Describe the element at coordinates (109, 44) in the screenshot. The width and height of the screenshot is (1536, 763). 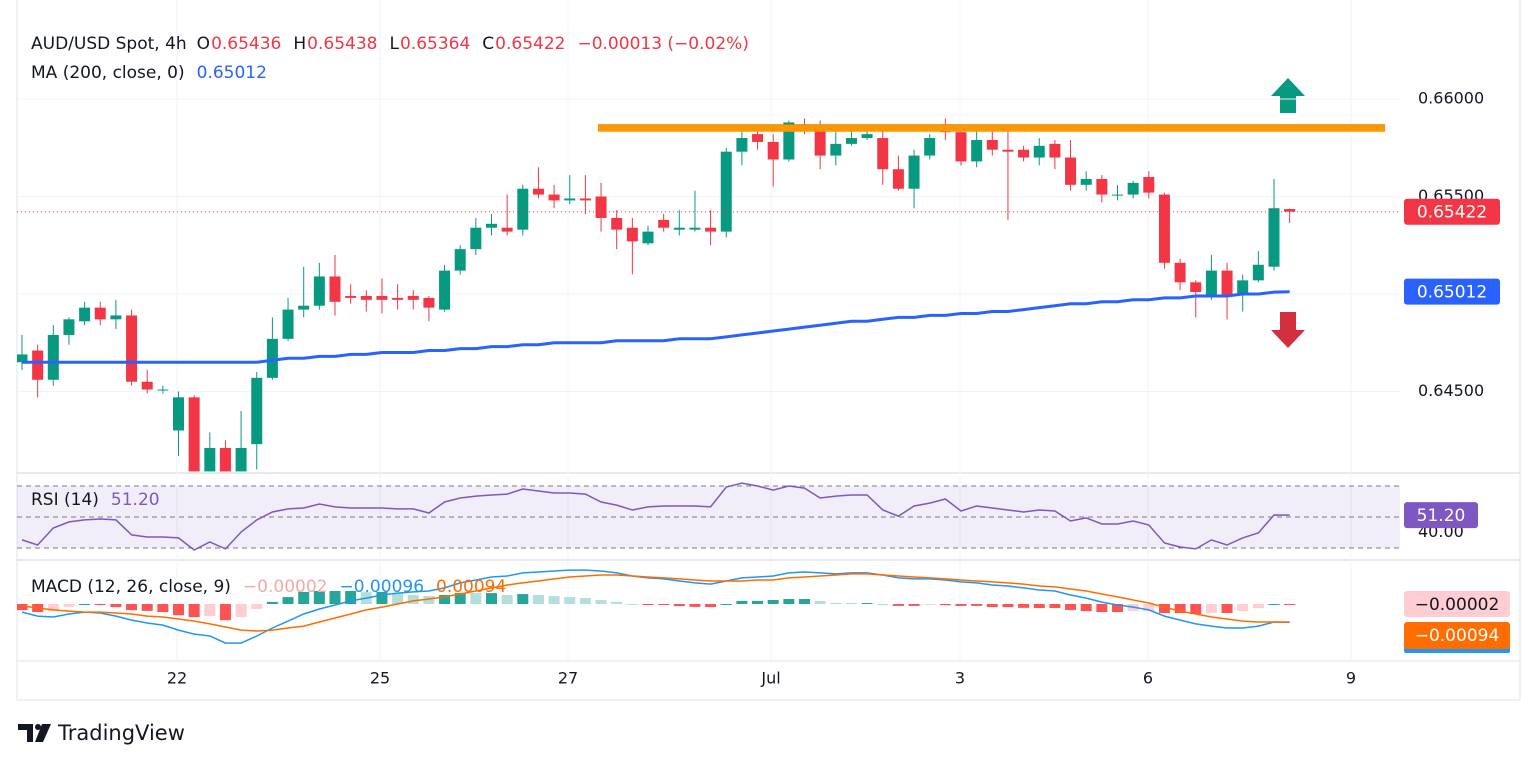
I see `chart-title: AUD/USD Spot, 4h` at that location.